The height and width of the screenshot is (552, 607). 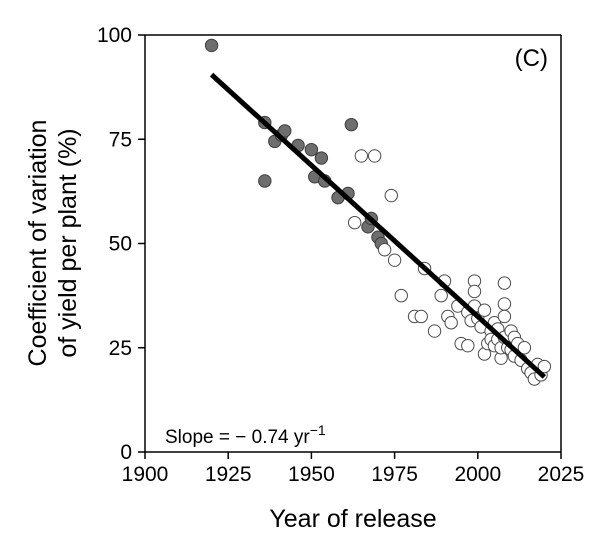 I want to click on y-tick-label: 50, so click(x=120, y=244).